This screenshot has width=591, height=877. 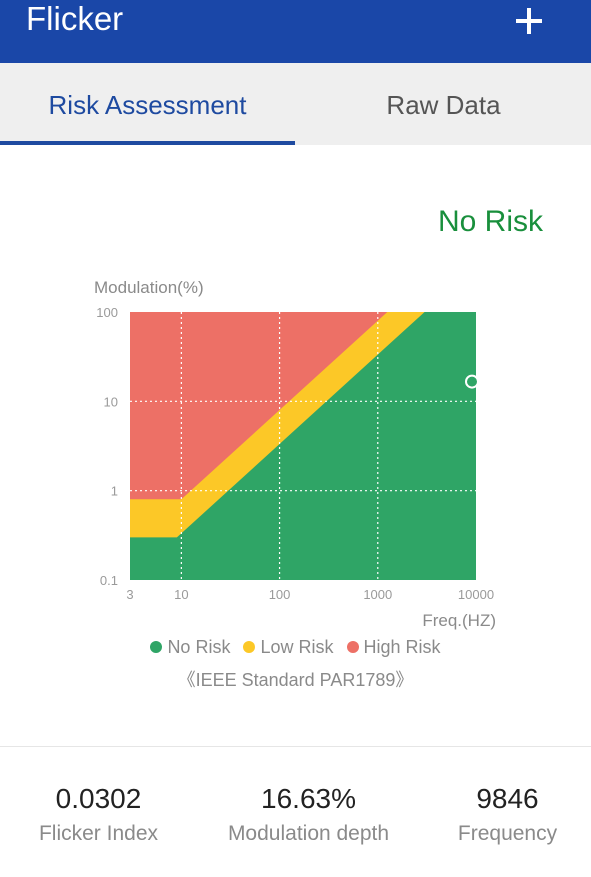 I want to click on app-title: Flicker, so click(x=75, y=18).